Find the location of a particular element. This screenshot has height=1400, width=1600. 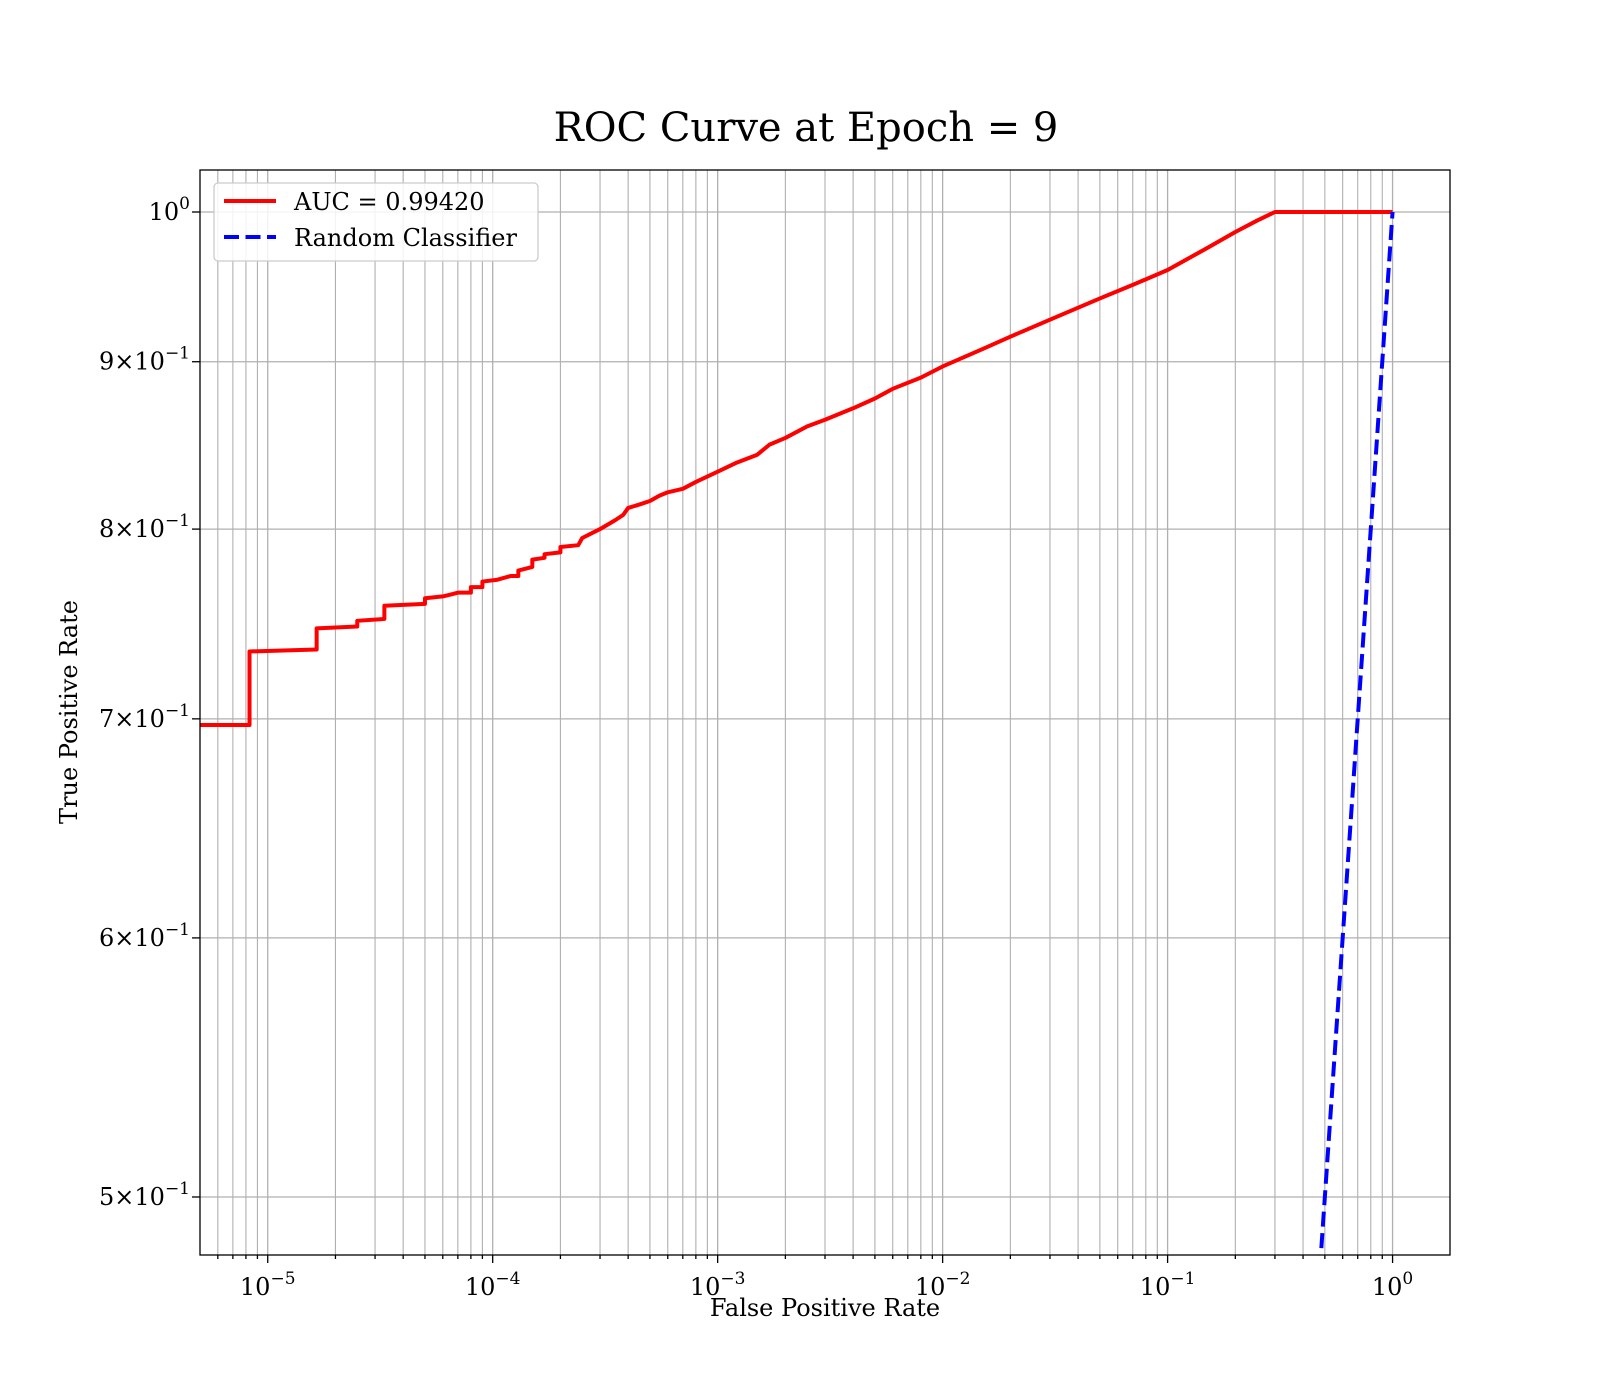

x-axis-ticks: 10⁻⁵ 10⁻⁴ 10⁻³ 10⁻² 10⁻¹ 10⁰ is located at coordinates (815, 1278).